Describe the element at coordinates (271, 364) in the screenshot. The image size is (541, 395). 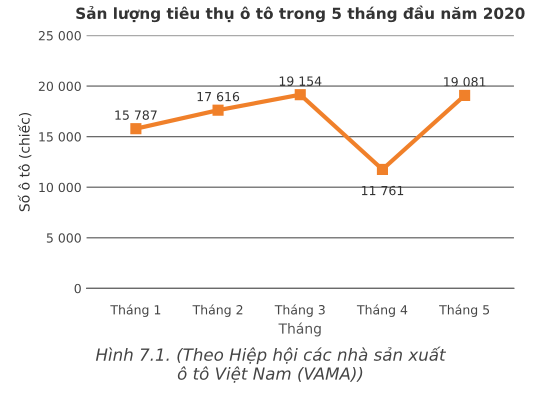
I see `text: Hình 7.1. (Theo Hiệp hội các nhà sản xuất ô tô Việt Nam (VAMA))` at that location.